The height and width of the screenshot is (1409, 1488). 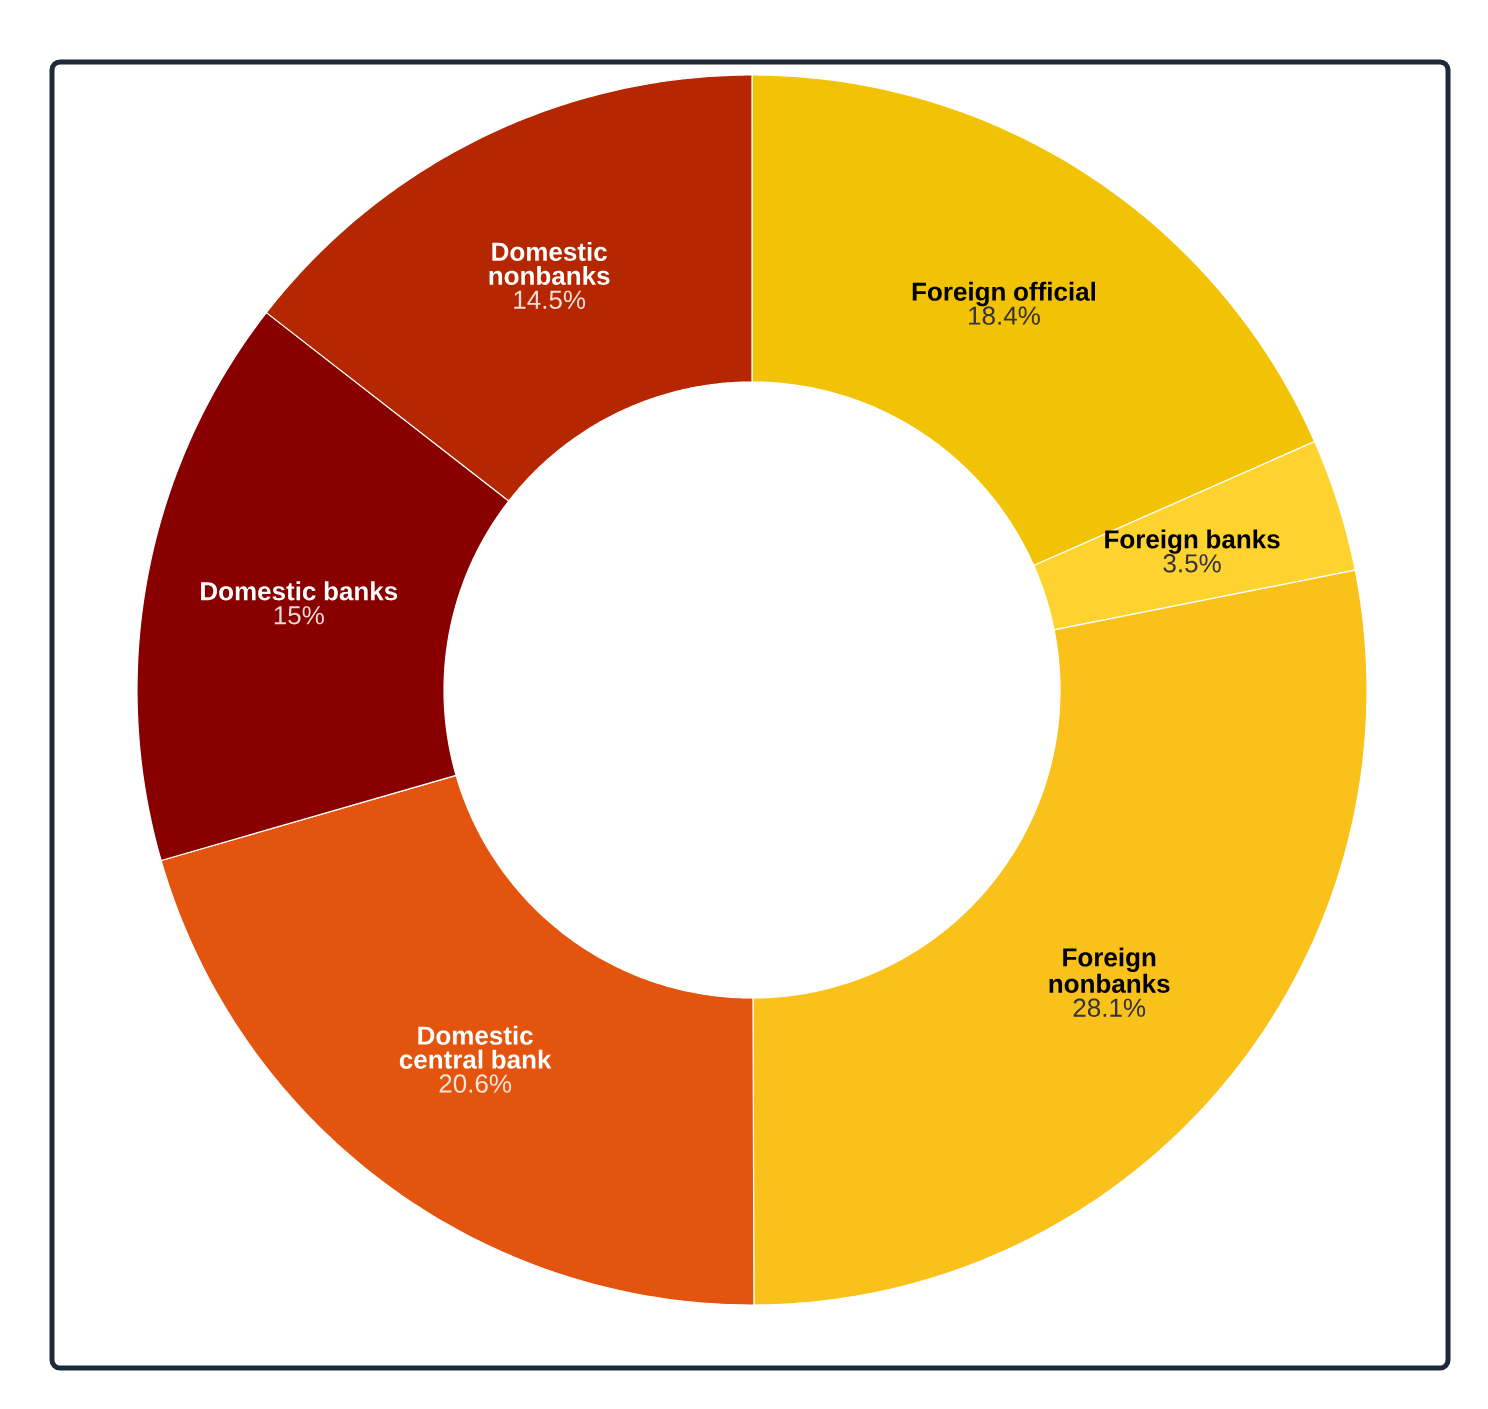 I want to click on slice-label: Foreign nonbanks, so click(x=1109, y=970).